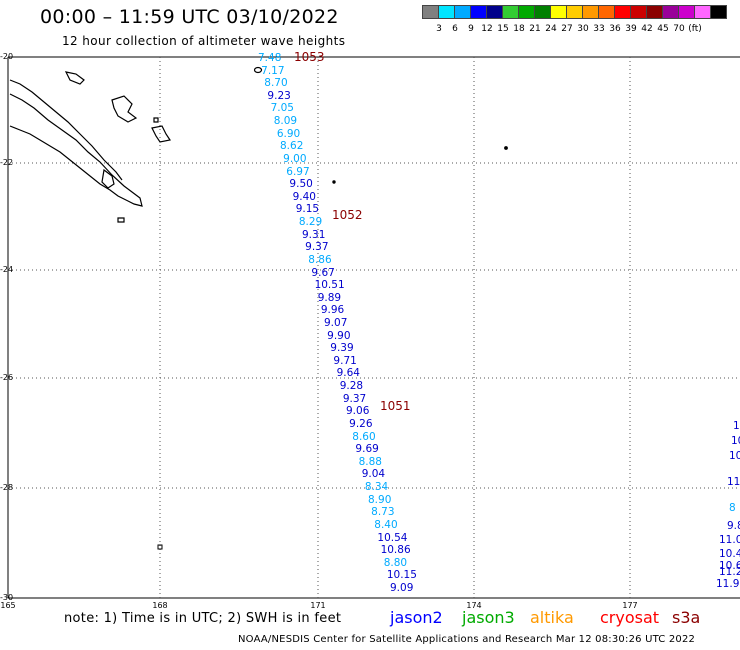  What do you see at coordinates (455, 29) in the screenshot?
I see `legend-label: 6` at bounding box center [455, 29].